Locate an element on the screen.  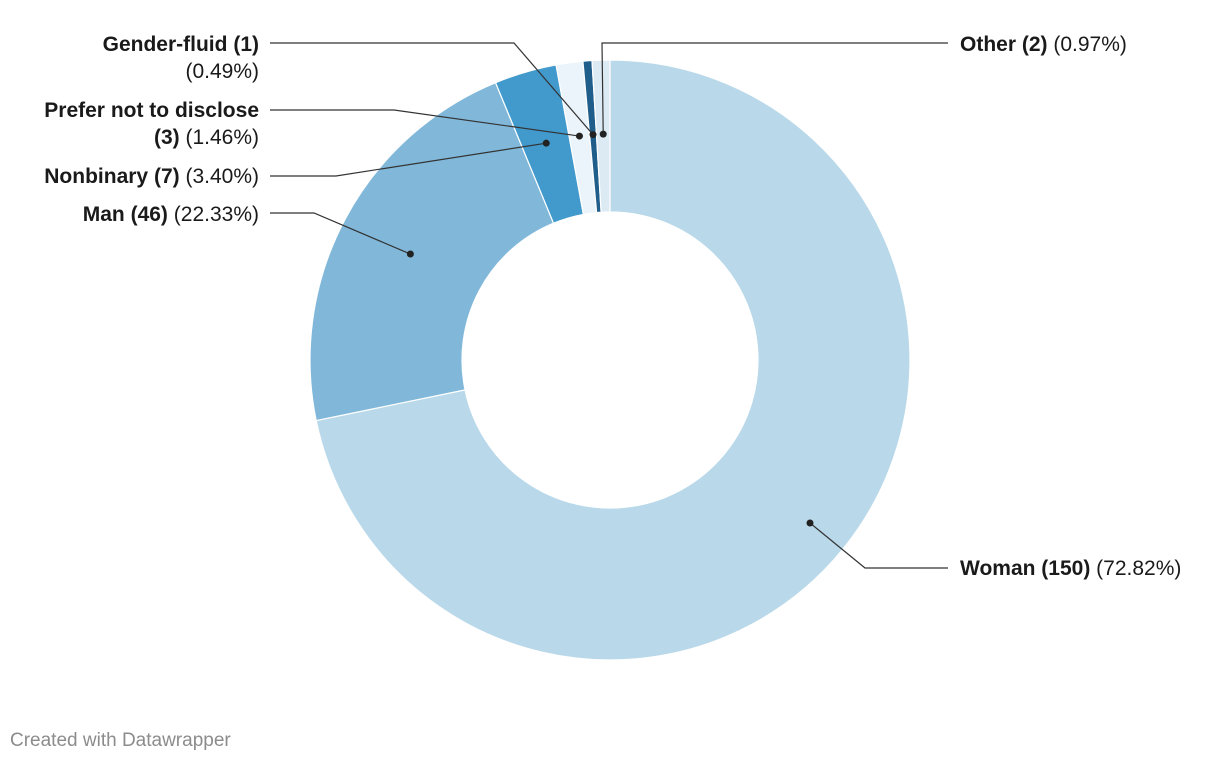
label-woman-percent: (72.82%) is located at coordinates (1139, 568).